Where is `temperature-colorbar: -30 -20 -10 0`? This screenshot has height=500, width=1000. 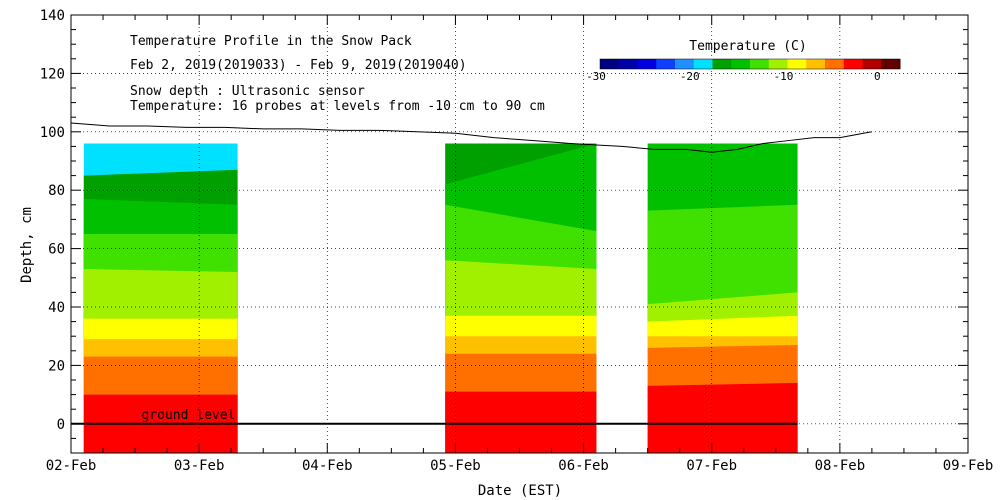 temperature-colorbar: -30 -20 -10 0 is located at coordinates (743, 70).